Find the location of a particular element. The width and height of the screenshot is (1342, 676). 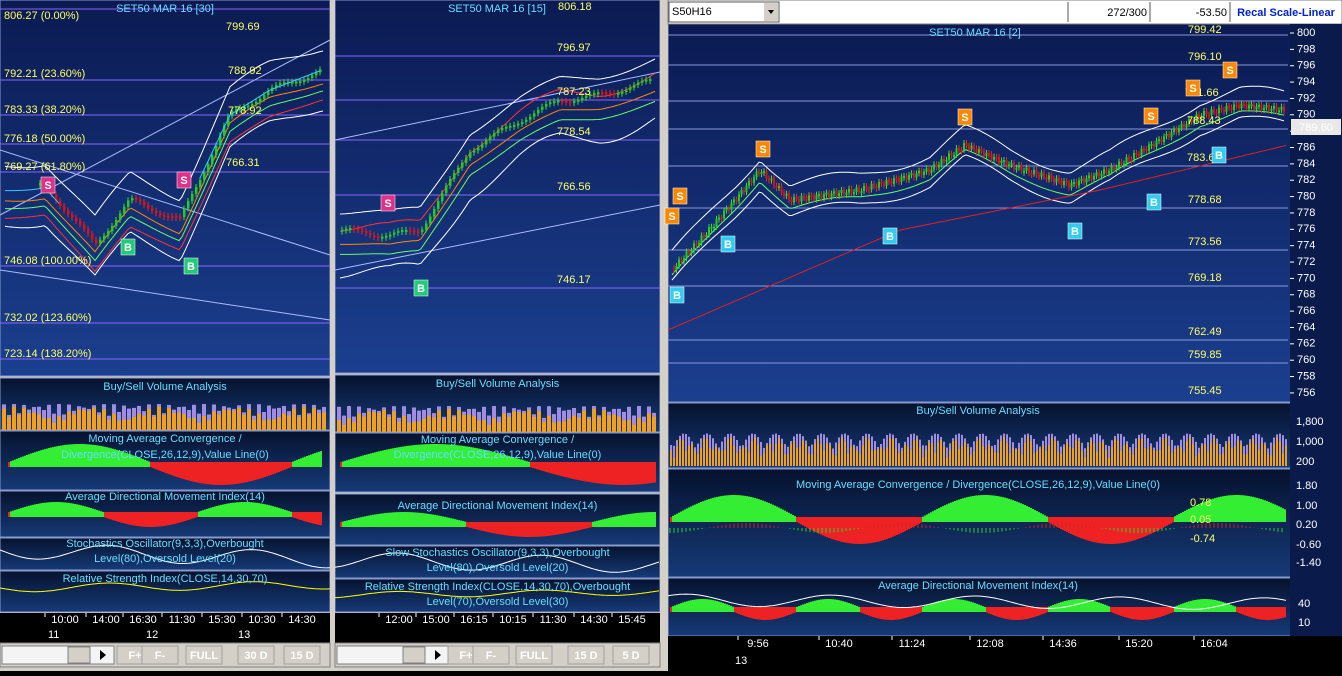

indicator-pane is located at coordinates (497, 562).